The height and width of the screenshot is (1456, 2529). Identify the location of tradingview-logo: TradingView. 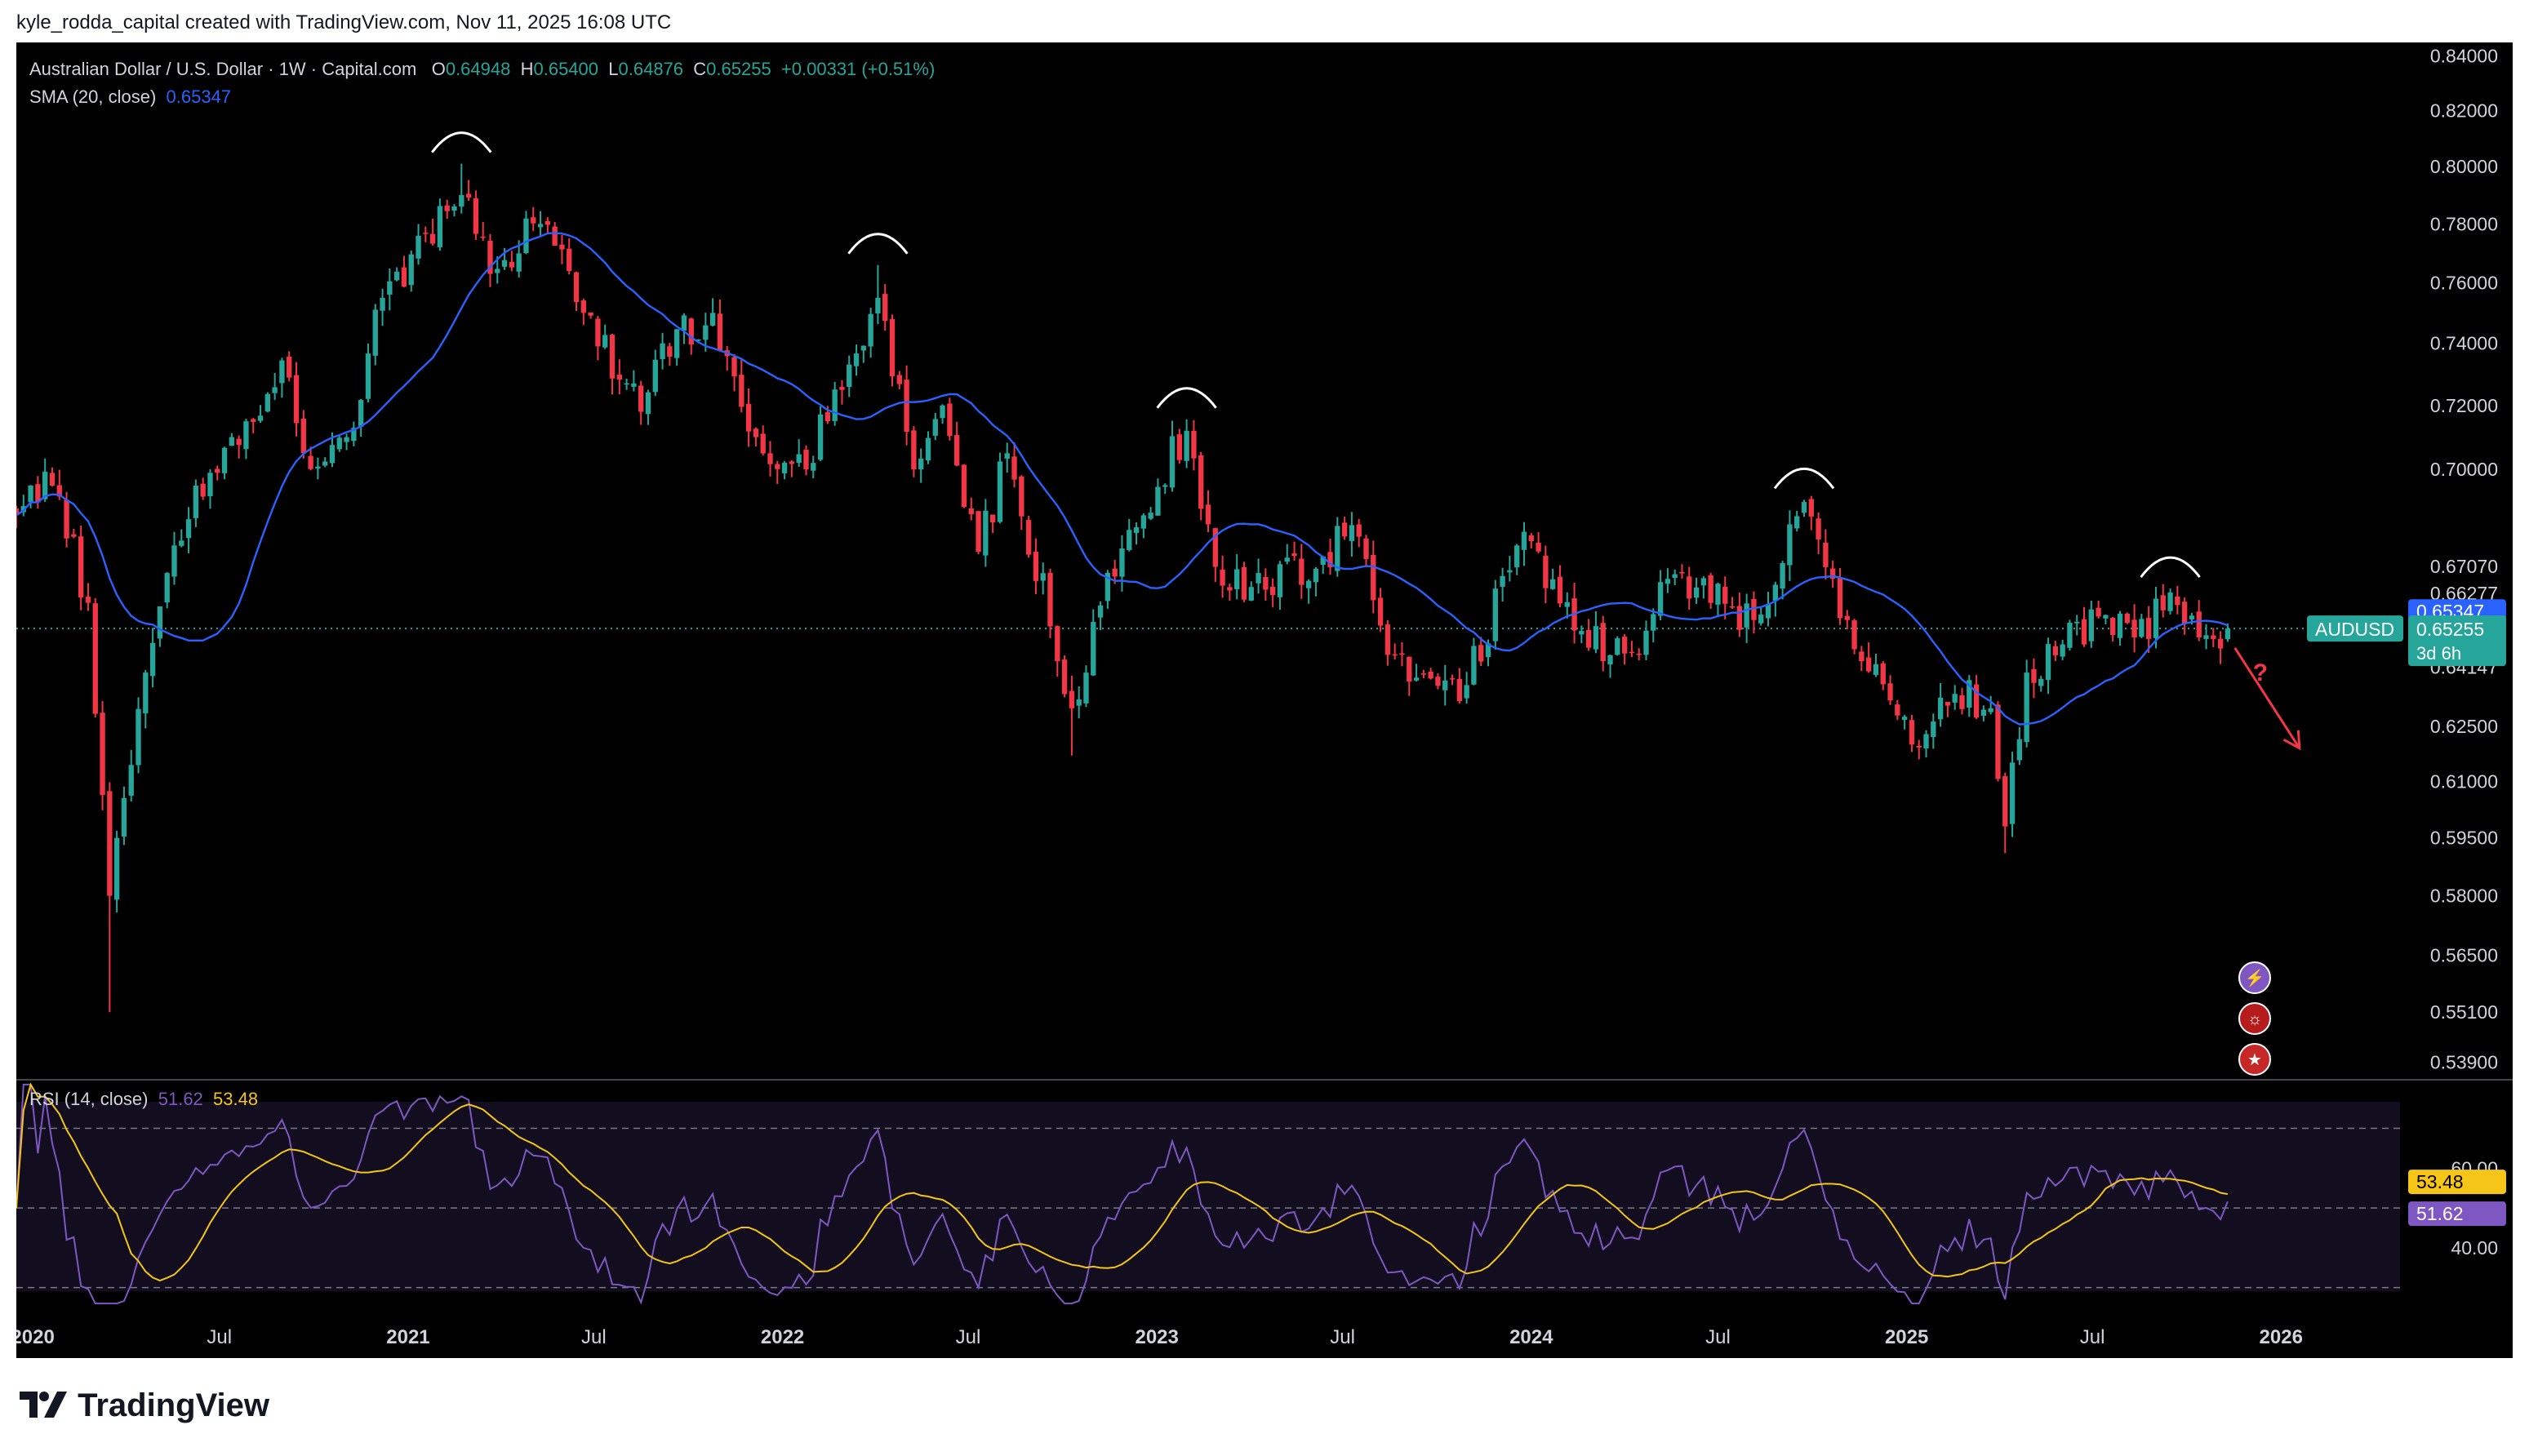
(143, 1405).